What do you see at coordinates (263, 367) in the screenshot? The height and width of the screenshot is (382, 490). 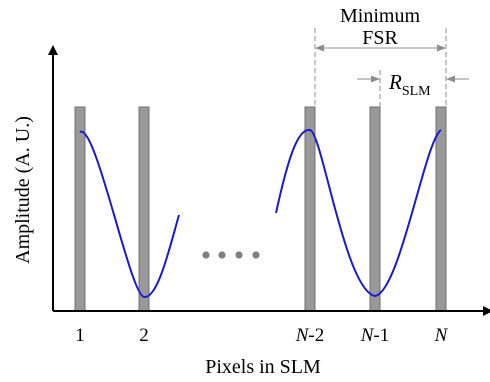 I see `x-axis-title: Pixels in SLM` at bounding box center [263, 367].